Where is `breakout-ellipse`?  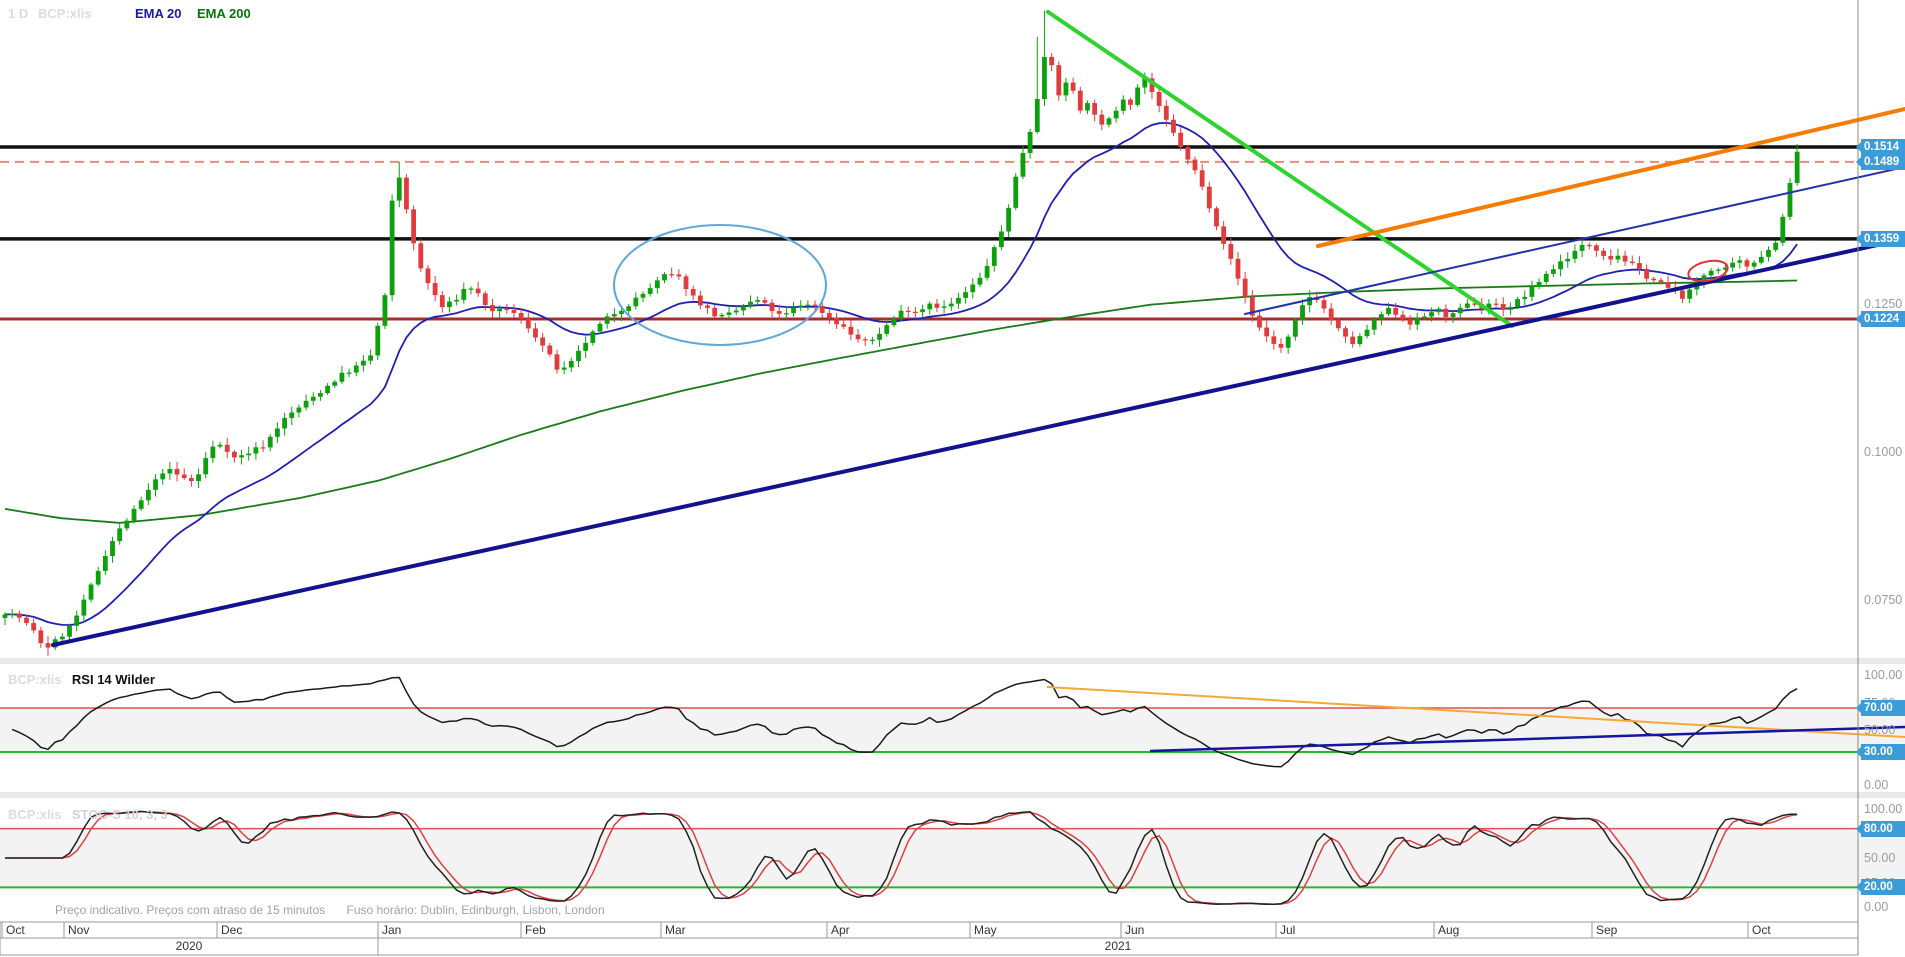
breakout-ellipse is located at coordinates (1708, 271).